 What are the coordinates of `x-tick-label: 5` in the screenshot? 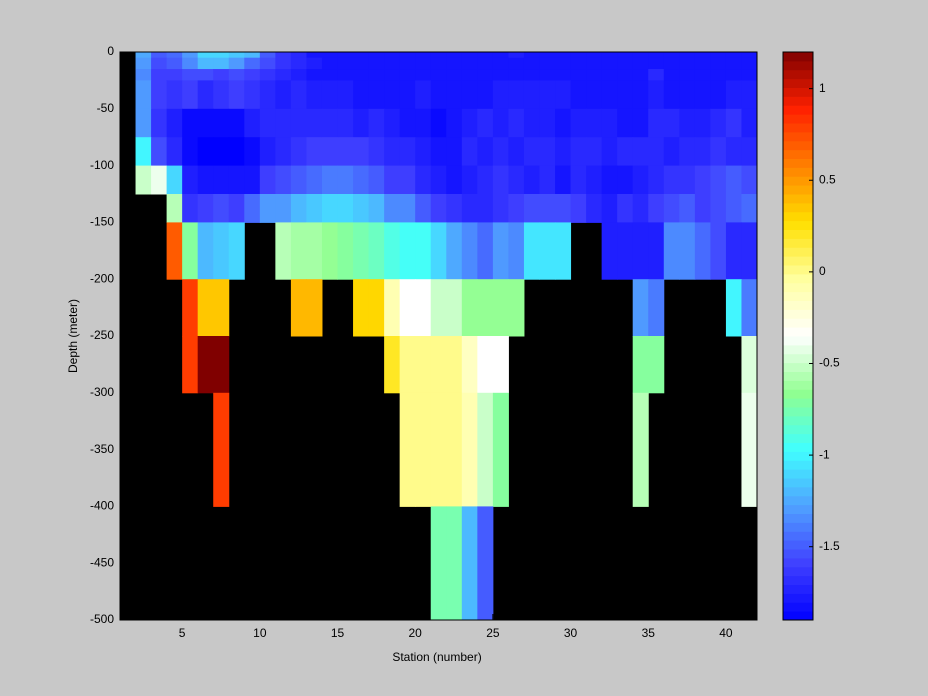 It's located at (182, 633).